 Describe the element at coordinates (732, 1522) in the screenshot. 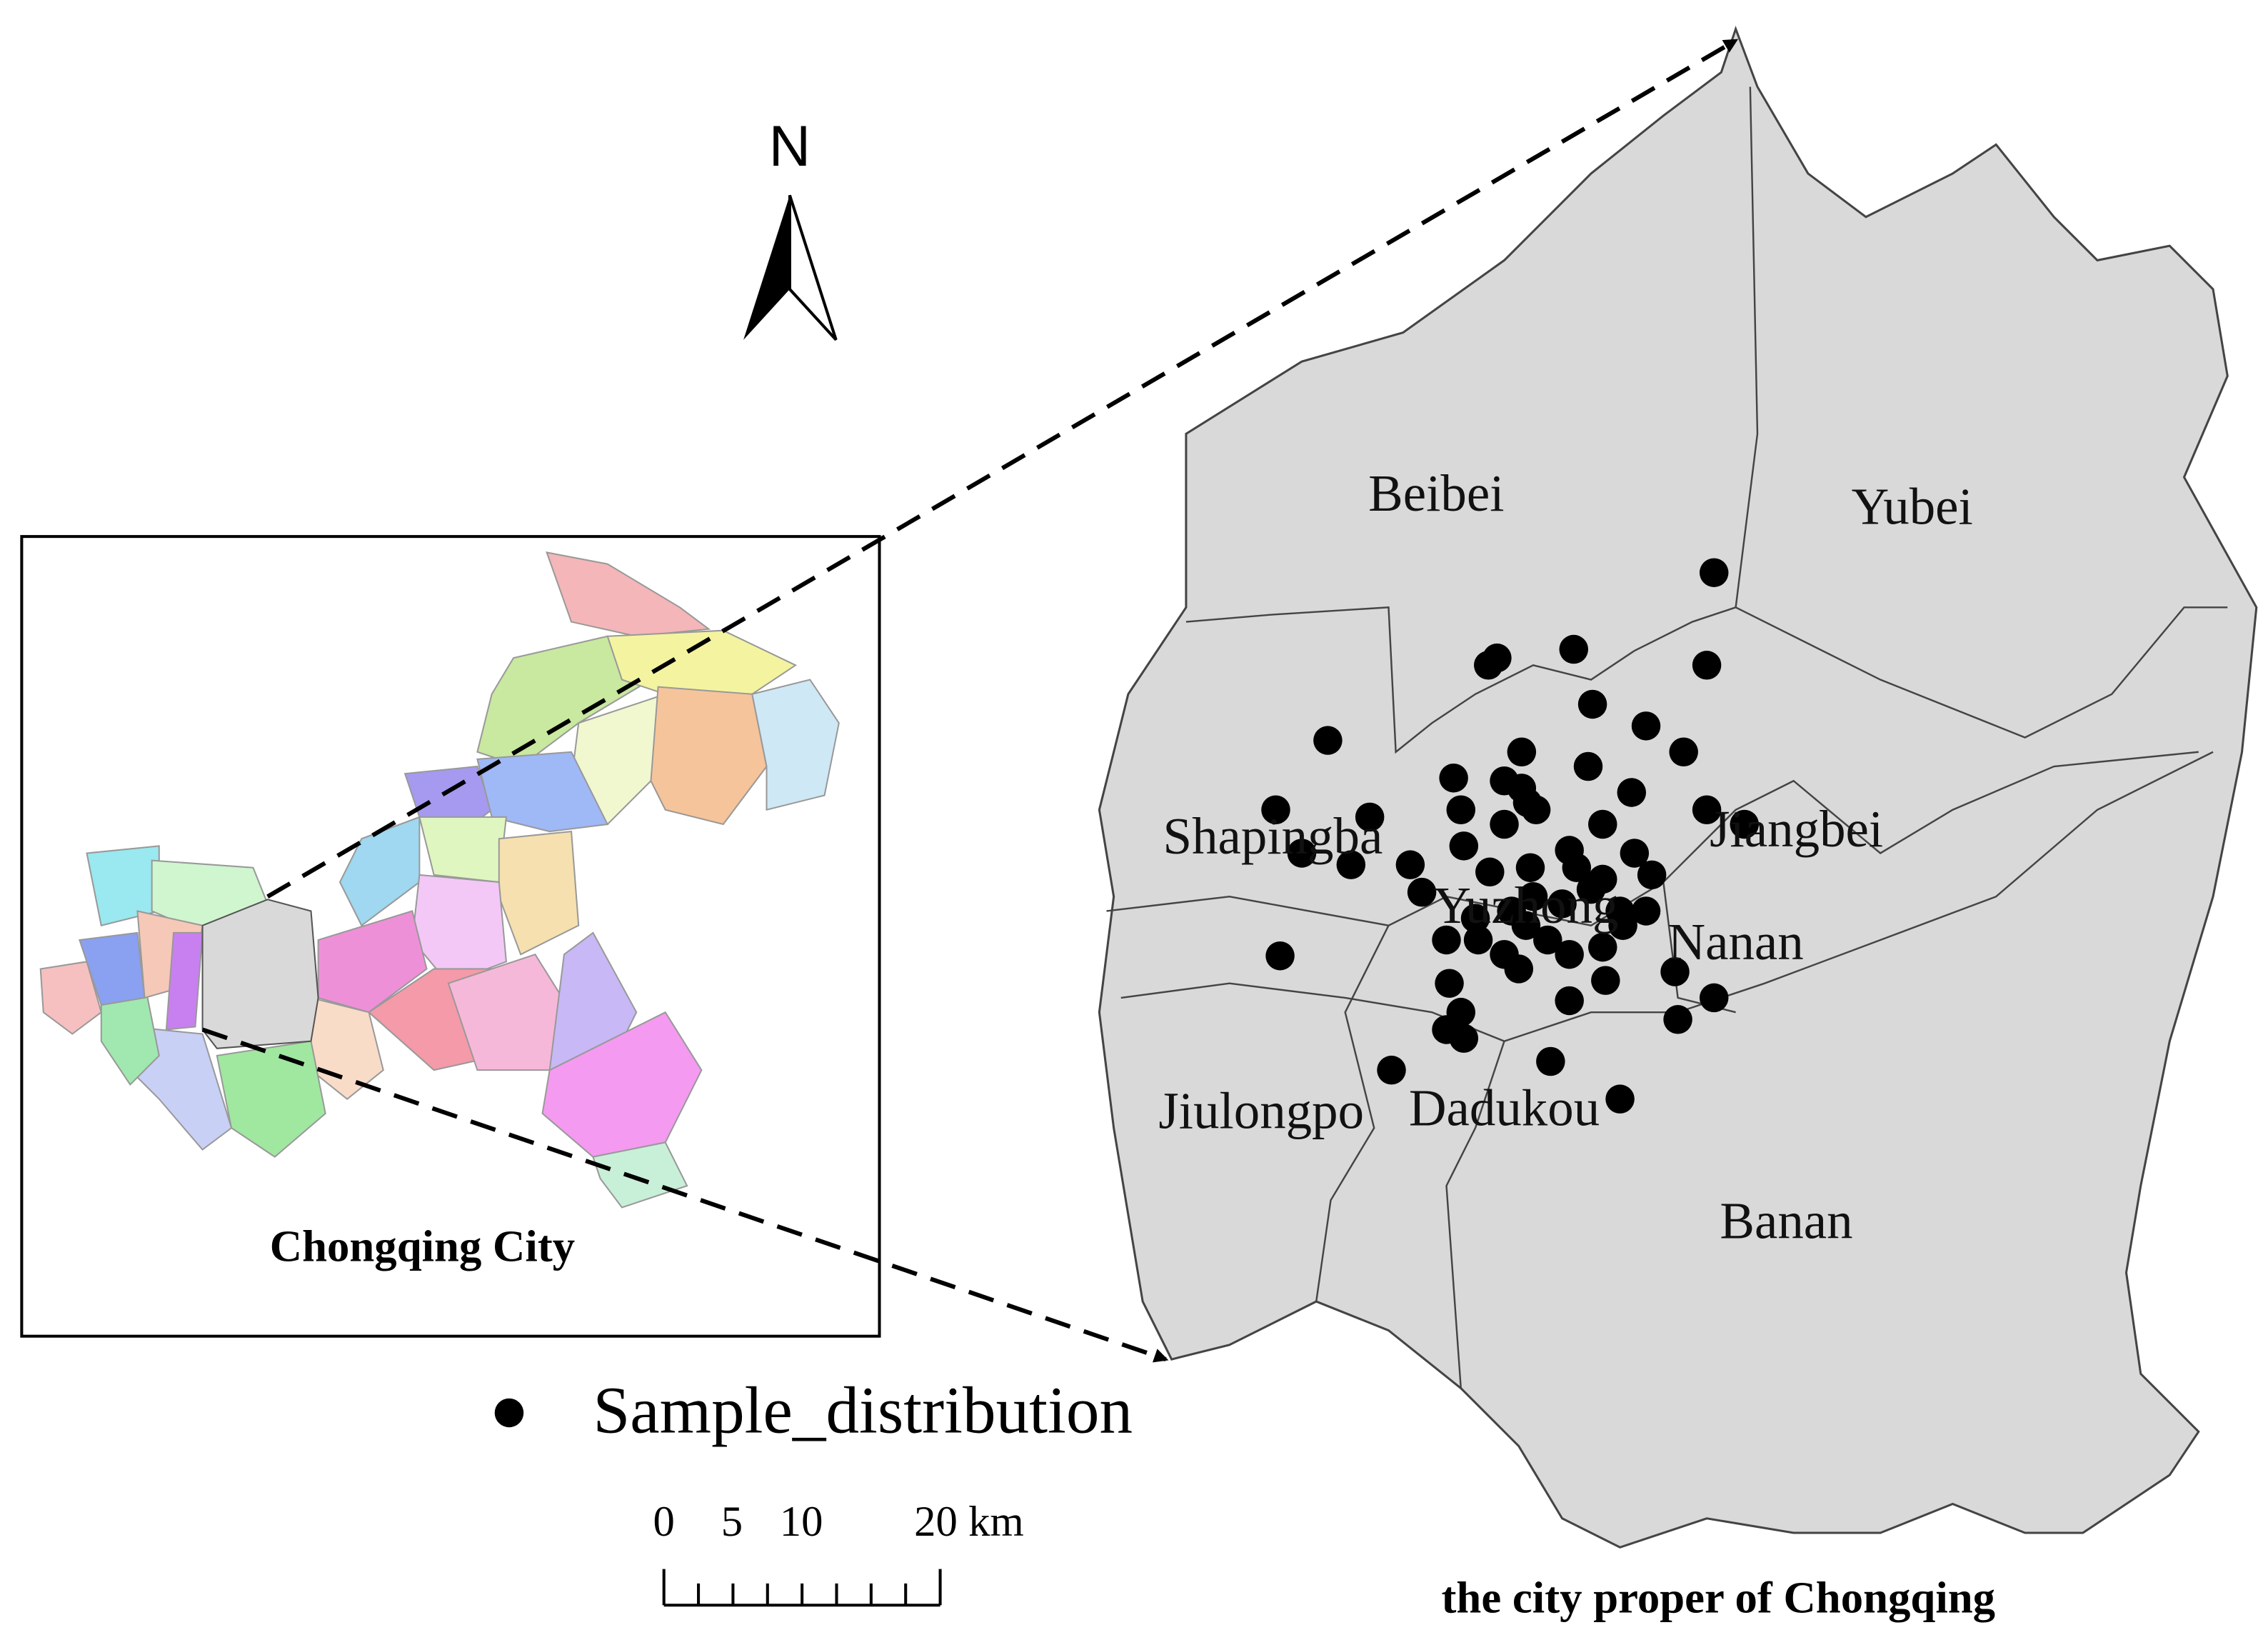

I see `scale-label: 5` at that location.